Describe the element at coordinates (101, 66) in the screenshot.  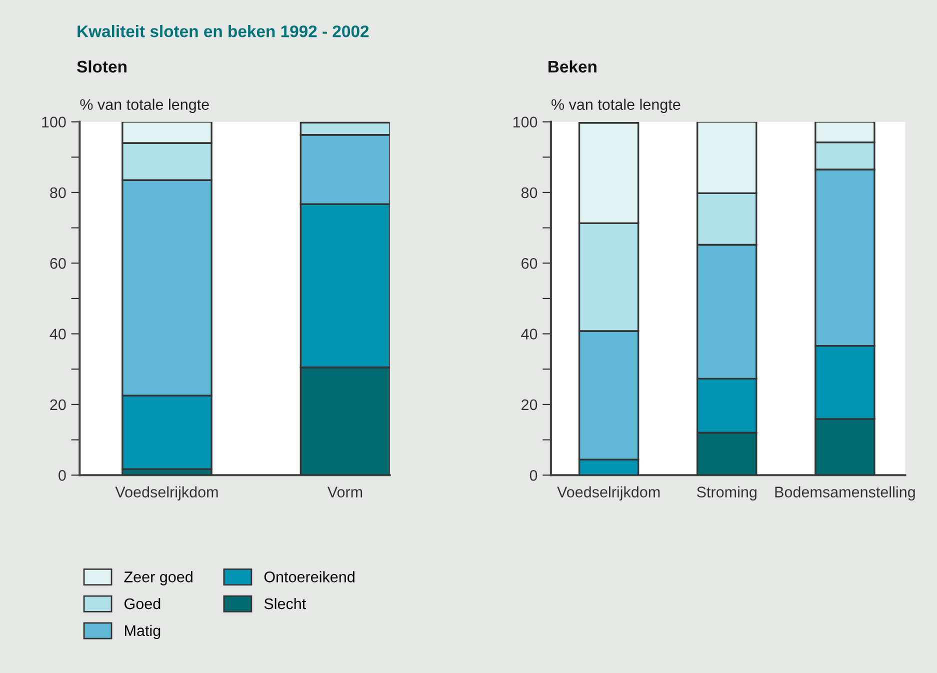
I see `chart-subtitle: Sloten` at that location.